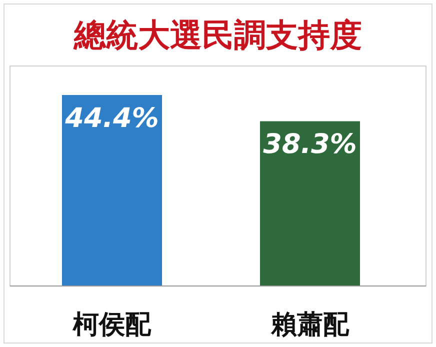  I want to click on data-label: 38.3%, so click(310, 144).